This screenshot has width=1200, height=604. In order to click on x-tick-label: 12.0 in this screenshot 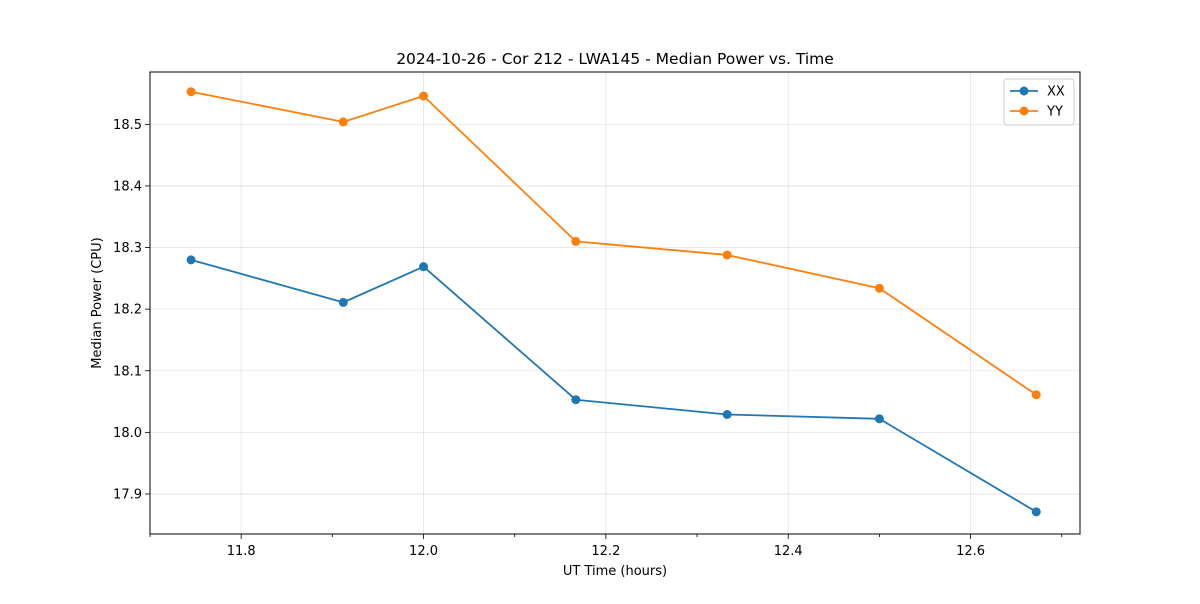, I will do `click(423, 551)`.